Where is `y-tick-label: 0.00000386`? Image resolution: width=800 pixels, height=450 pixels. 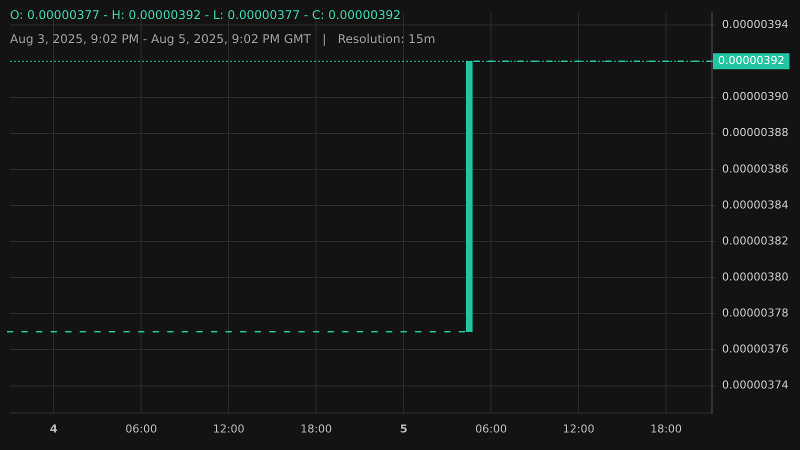
y-tick-label: 0.00000386 is located at coordinates (755, 169).